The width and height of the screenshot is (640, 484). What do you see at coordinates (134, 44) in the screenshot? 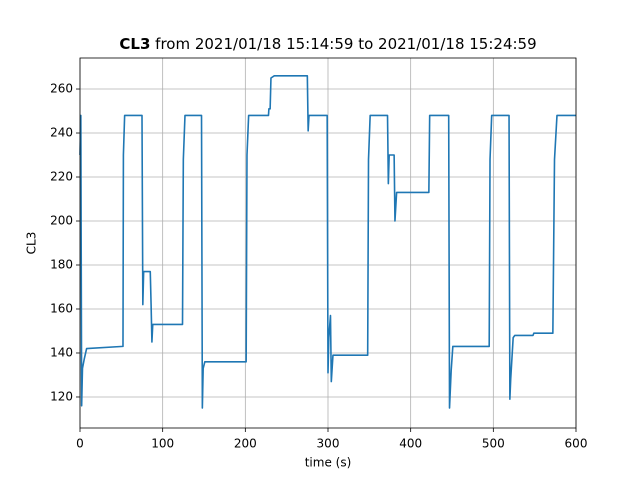
I see `title-name: CL3` at bounding box center [134, 44].